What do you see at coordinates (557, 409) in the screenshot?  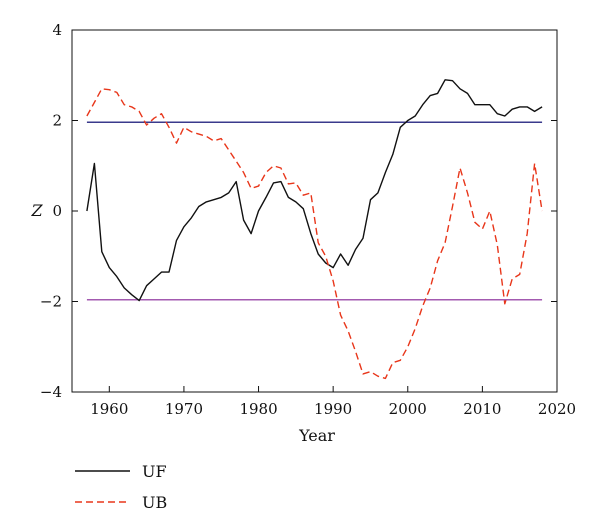 I see `x-tick-label: 2020` at bounding box center [557, 409].